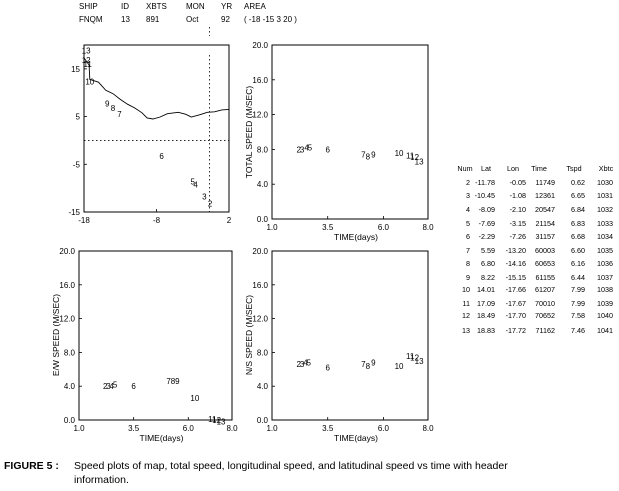 This screenshot has width=619, height=491. I want to click on table-cell: 6.65, so click(578, 195).